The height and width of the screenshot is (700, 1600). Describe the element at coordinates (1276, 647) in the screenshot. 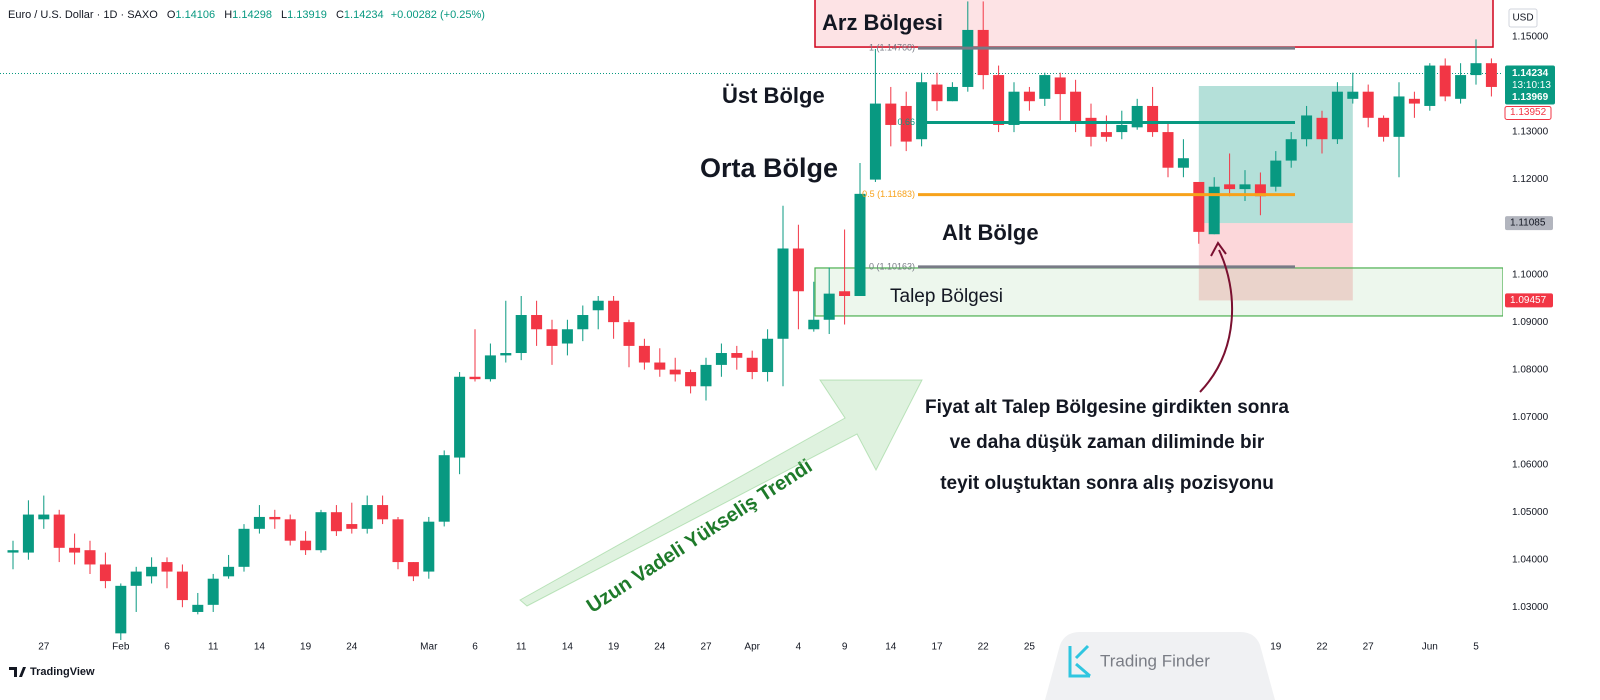

I see `x-tick-label: 19` at that location.